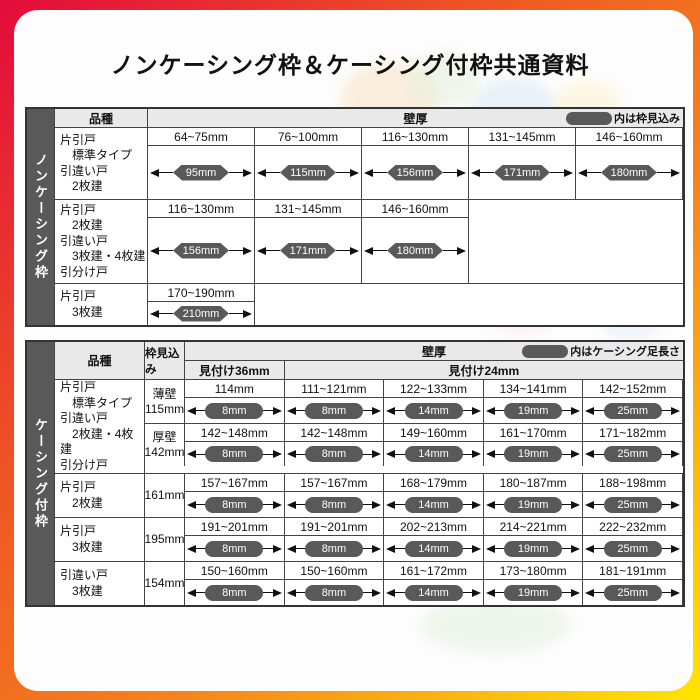 The width and height of the screenshot is (700, 700). I want to click on dimension-arrow: 180mm, so click(629, 172).